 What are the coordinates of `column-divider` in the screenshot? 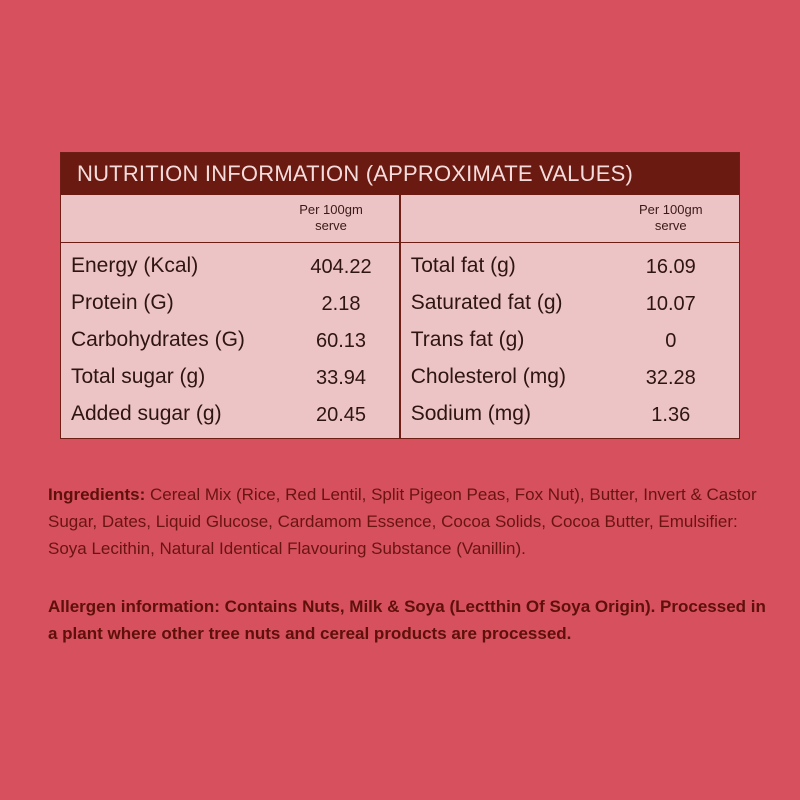 It's located at (400, 316).